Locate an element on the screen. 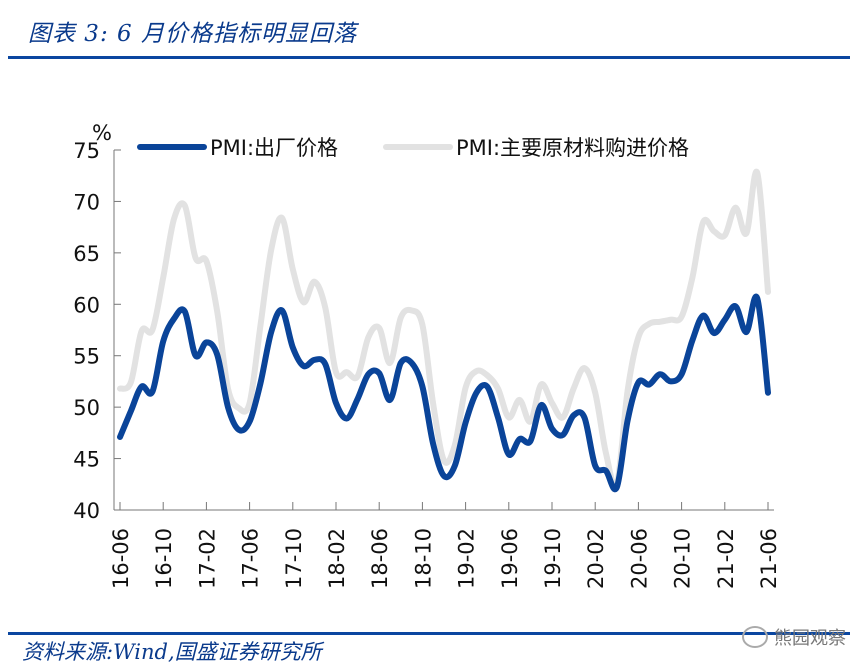 Image resolution: width=864 pixels, height=672 pixels. x-tick-label: 18-02 is located at coordinates (337, 558).